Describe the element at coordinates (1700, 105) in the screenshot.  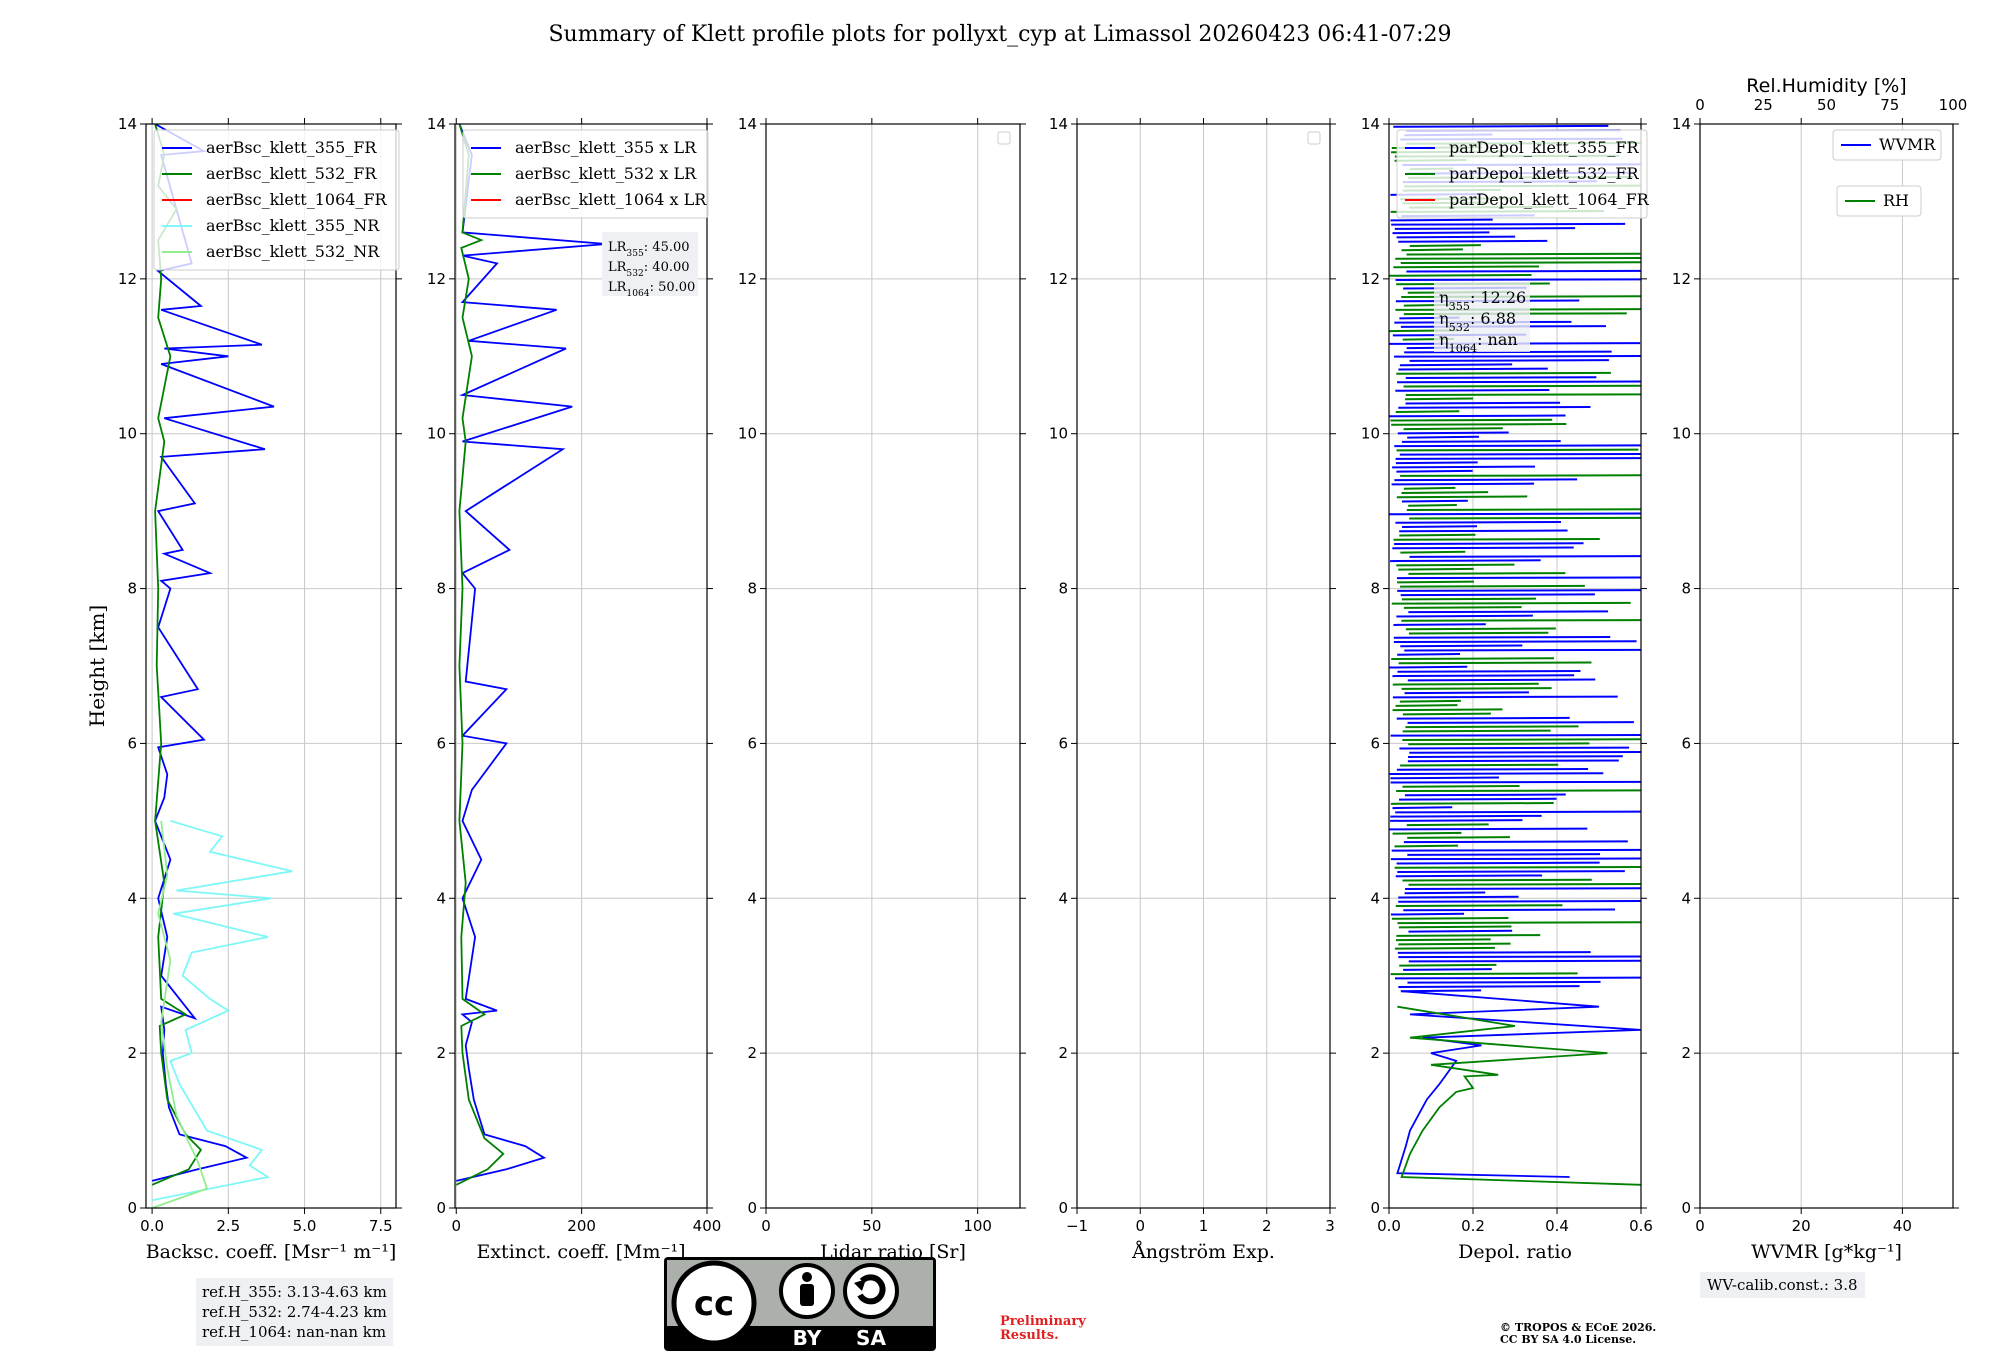
I see `top-tick-label: 0` at that location.